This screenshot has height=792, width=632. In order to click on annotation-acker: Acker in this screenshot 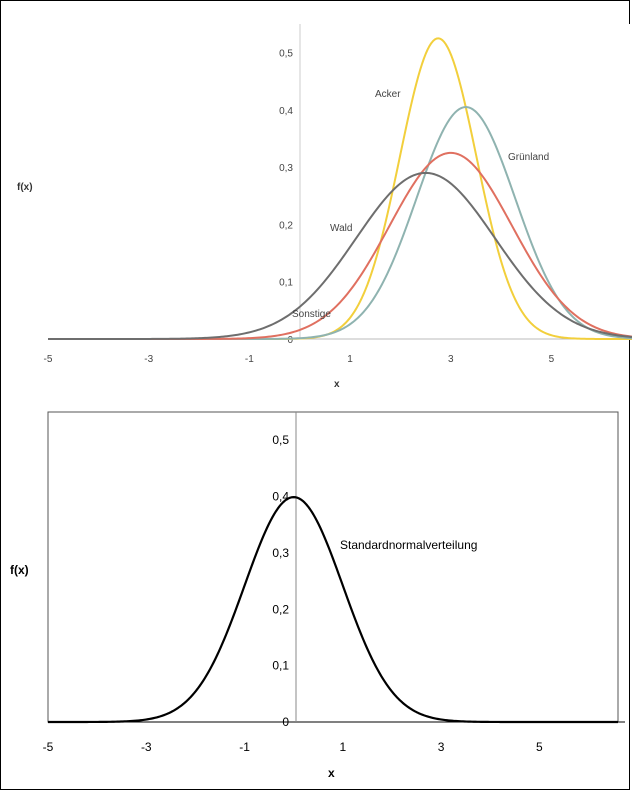, I will do `click(388, 94)`.